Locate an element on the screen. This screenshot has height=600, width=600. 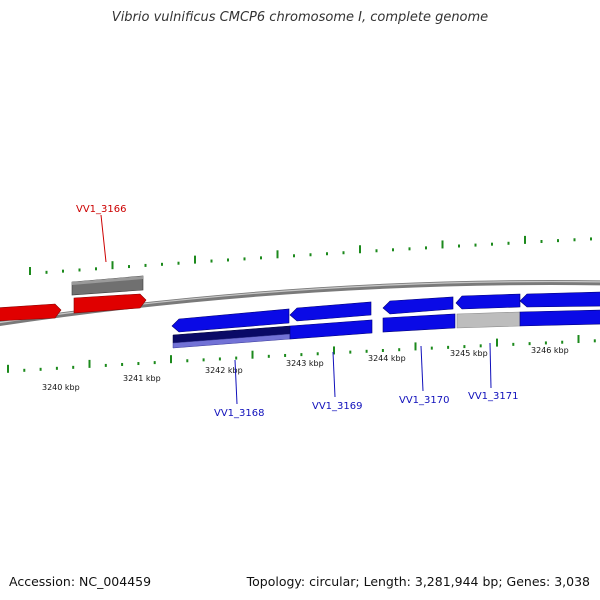
scale-label-3244: 3244 kbp is located at coordinates (387, 358).